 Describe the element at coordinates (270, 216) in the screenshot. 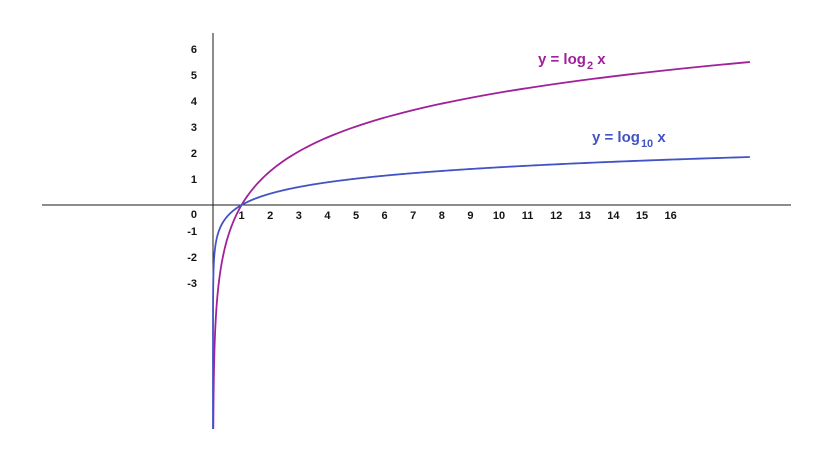

I see `x-tick-label: 2` at that location.